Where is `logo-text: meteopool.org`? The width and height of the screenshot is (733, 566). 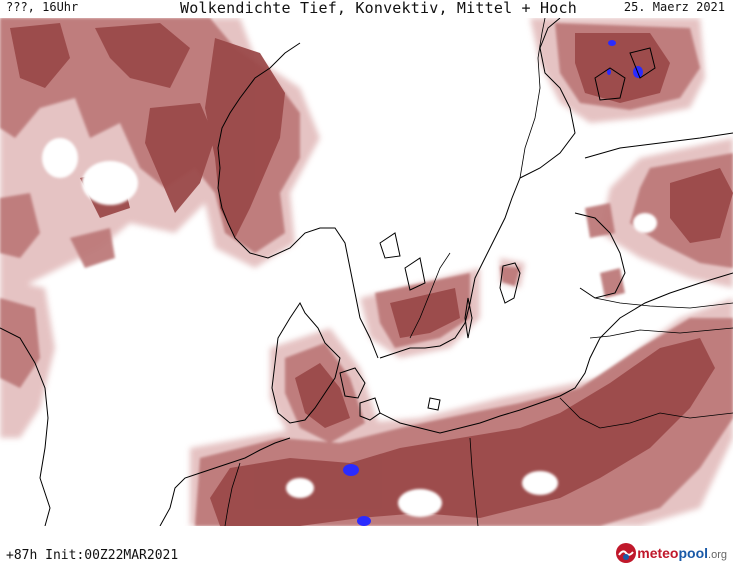
logo-text: meteopool.org is located at coordinates (682, 553).